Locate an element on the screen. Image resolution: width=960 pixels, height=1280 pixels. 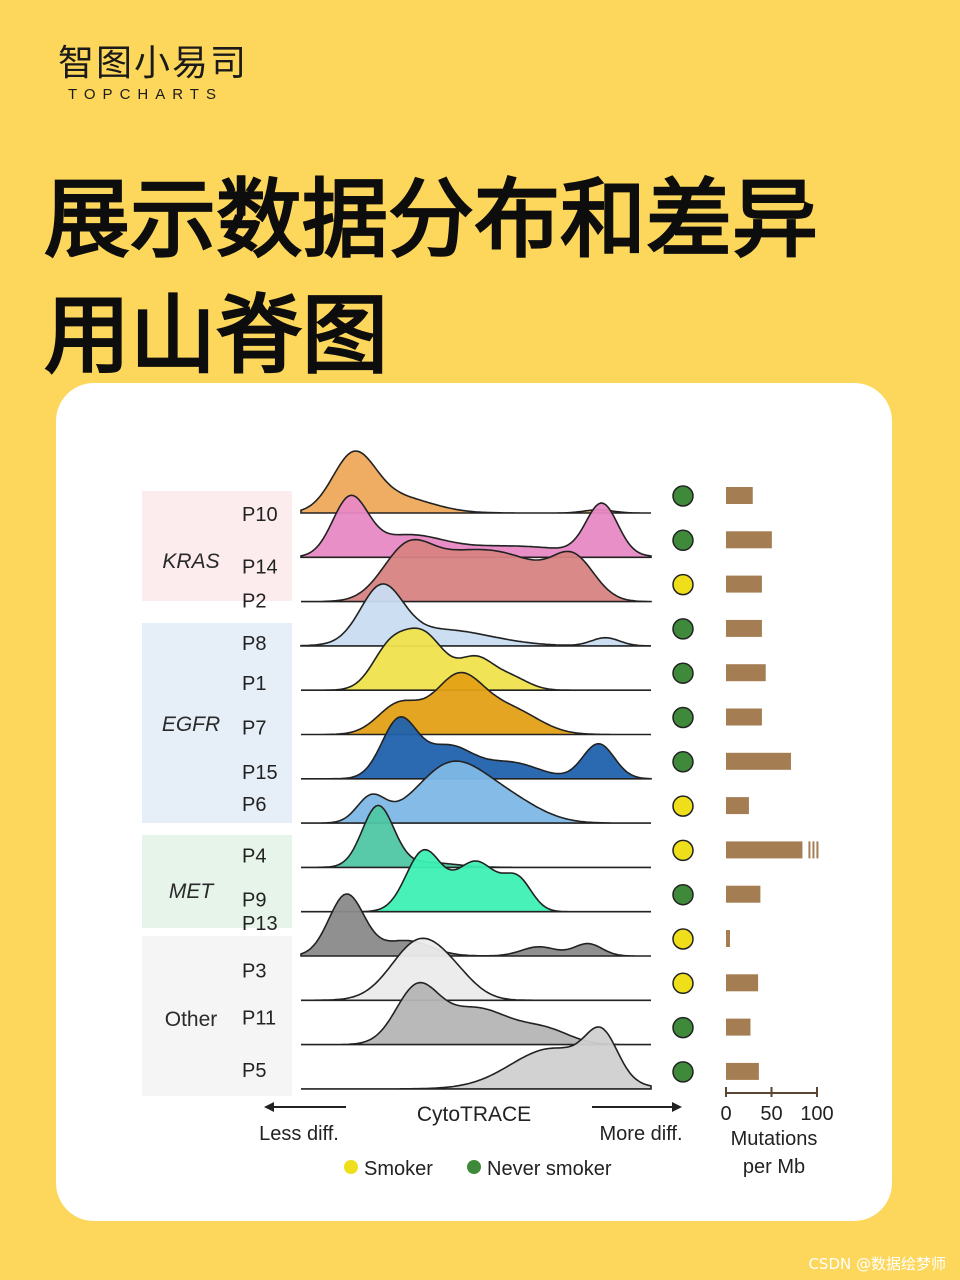
patient-label-p15: P15 is located at coordinates (260, 773).